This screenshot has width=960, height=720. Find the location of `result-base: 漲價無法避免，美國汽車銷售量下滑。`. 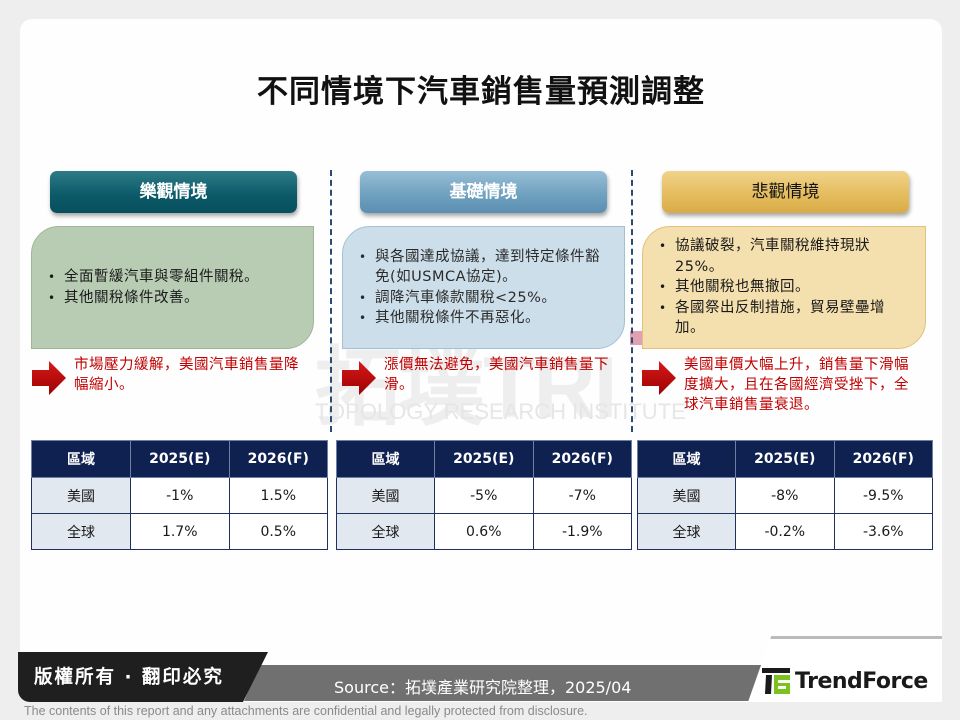

result-base: 漲價無法避免，美國汽車銷售量下滑。 is located at coordinates (483, 375).